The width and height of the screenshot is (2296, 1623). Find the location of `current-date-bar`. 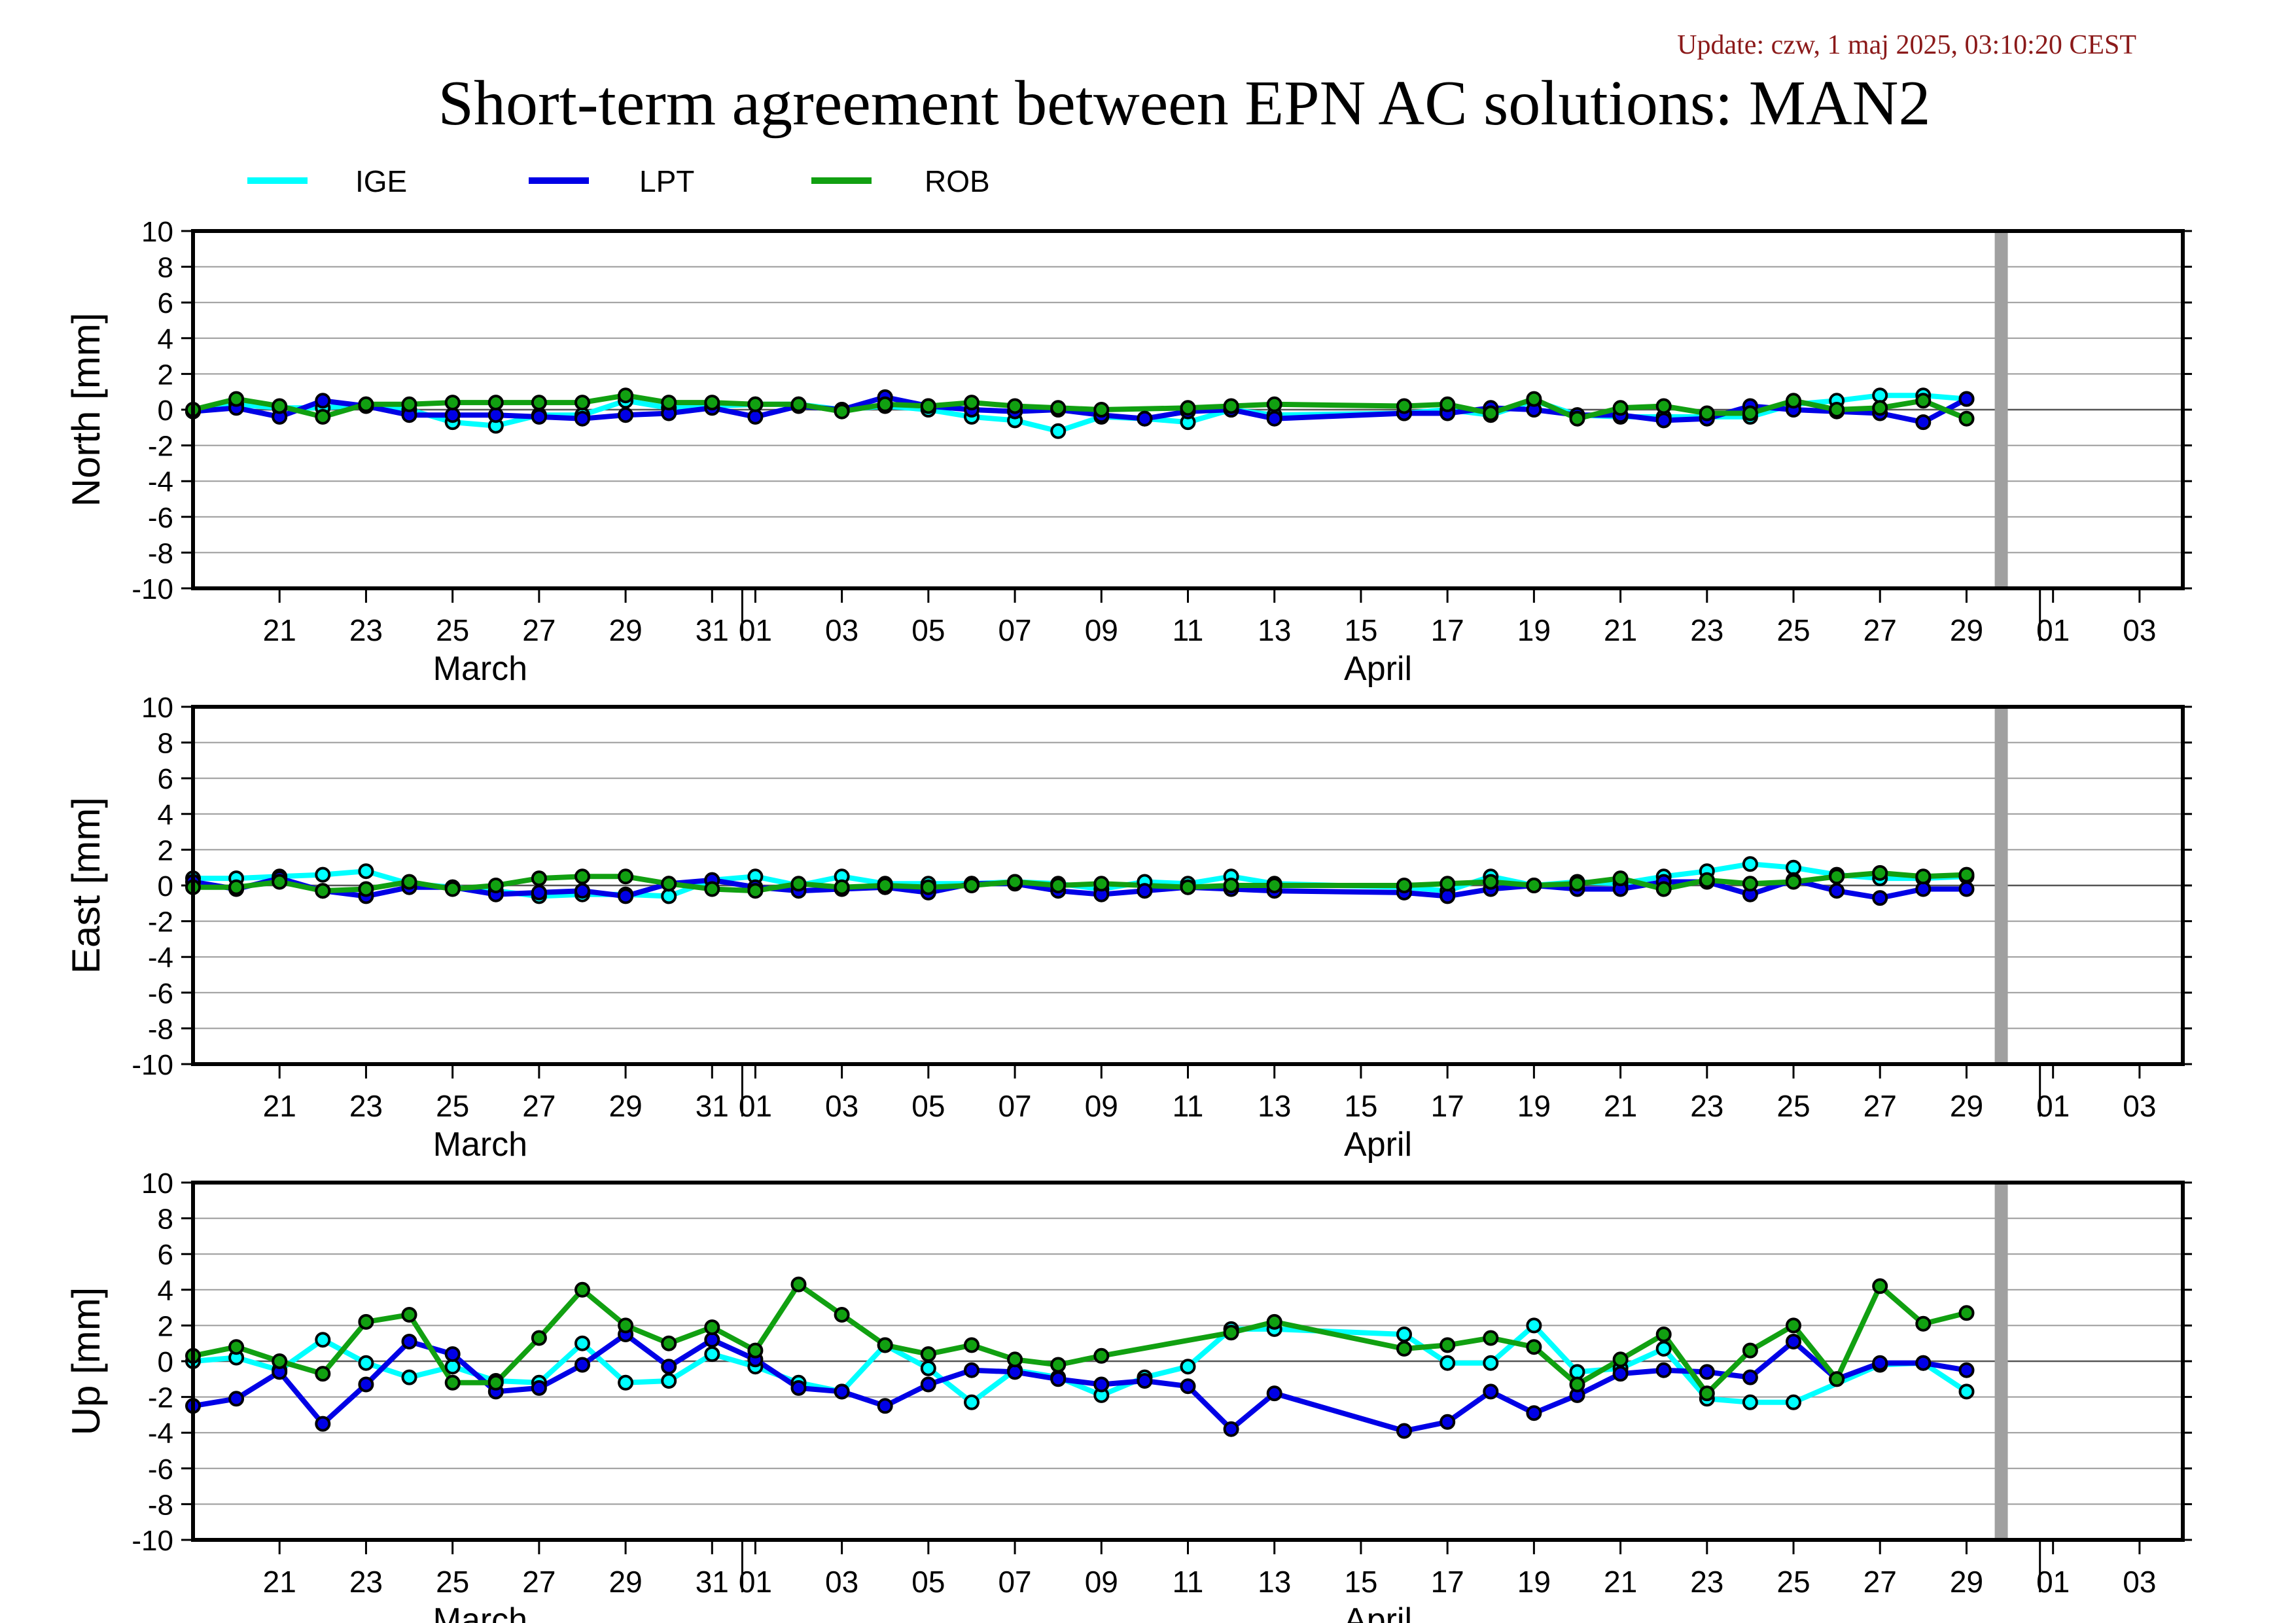

current-date-bar is located at coordinates (2001, 1361).